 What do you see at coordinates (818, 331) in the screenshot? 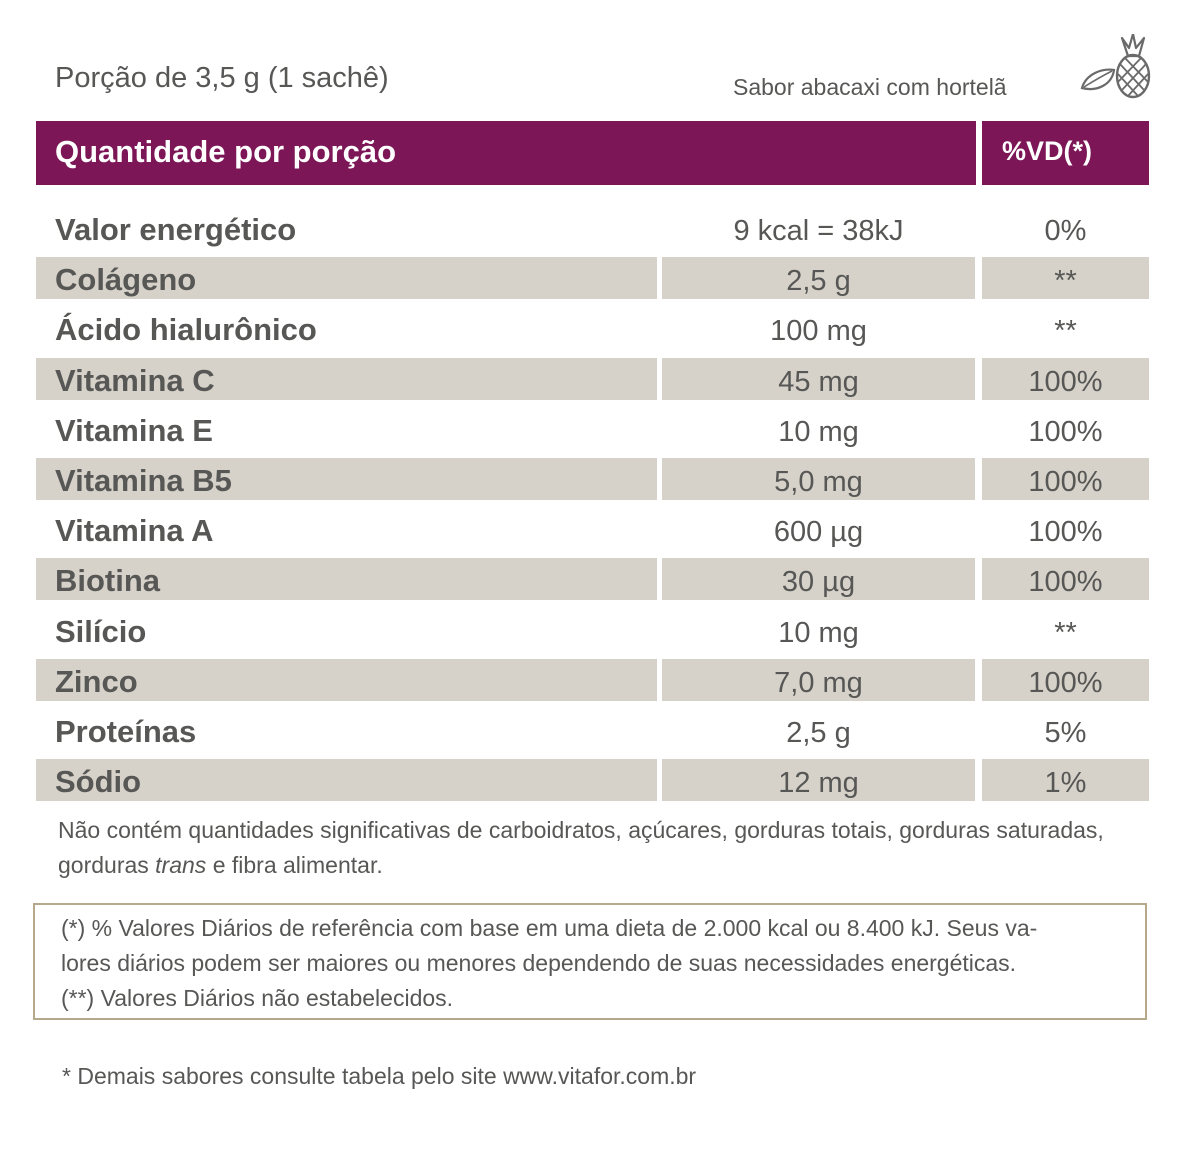
I see `nutrient-amount: 100 mg` at bounding box center [818, 331].